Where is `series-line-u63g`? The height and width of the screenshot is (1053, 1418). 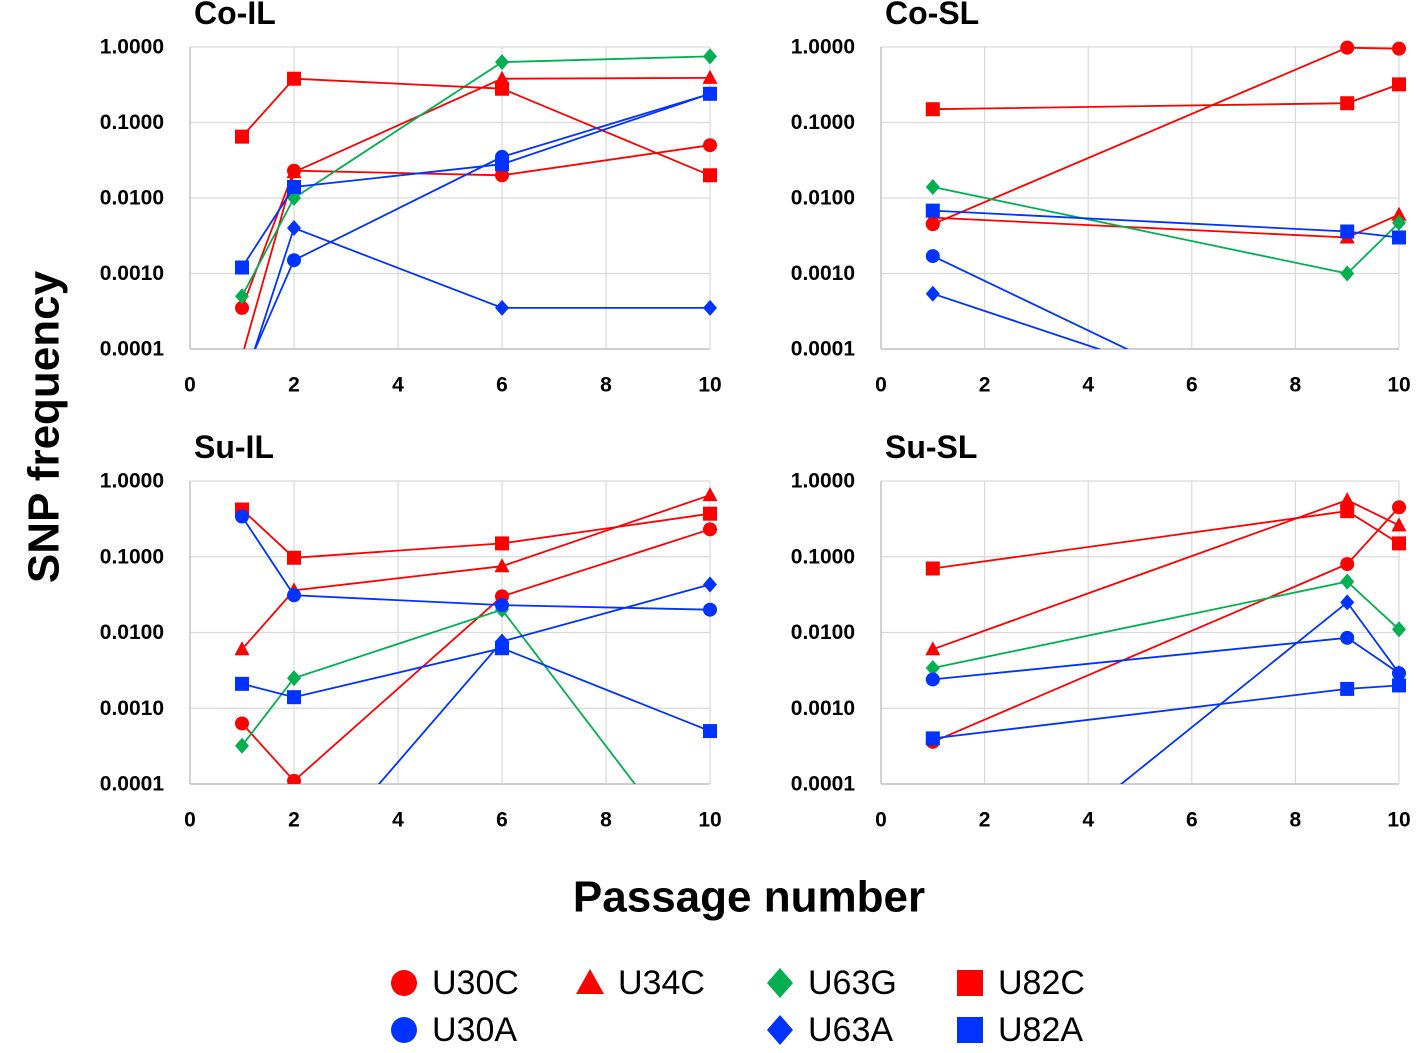 series-line-u63g is located at coordinates (476, 176).